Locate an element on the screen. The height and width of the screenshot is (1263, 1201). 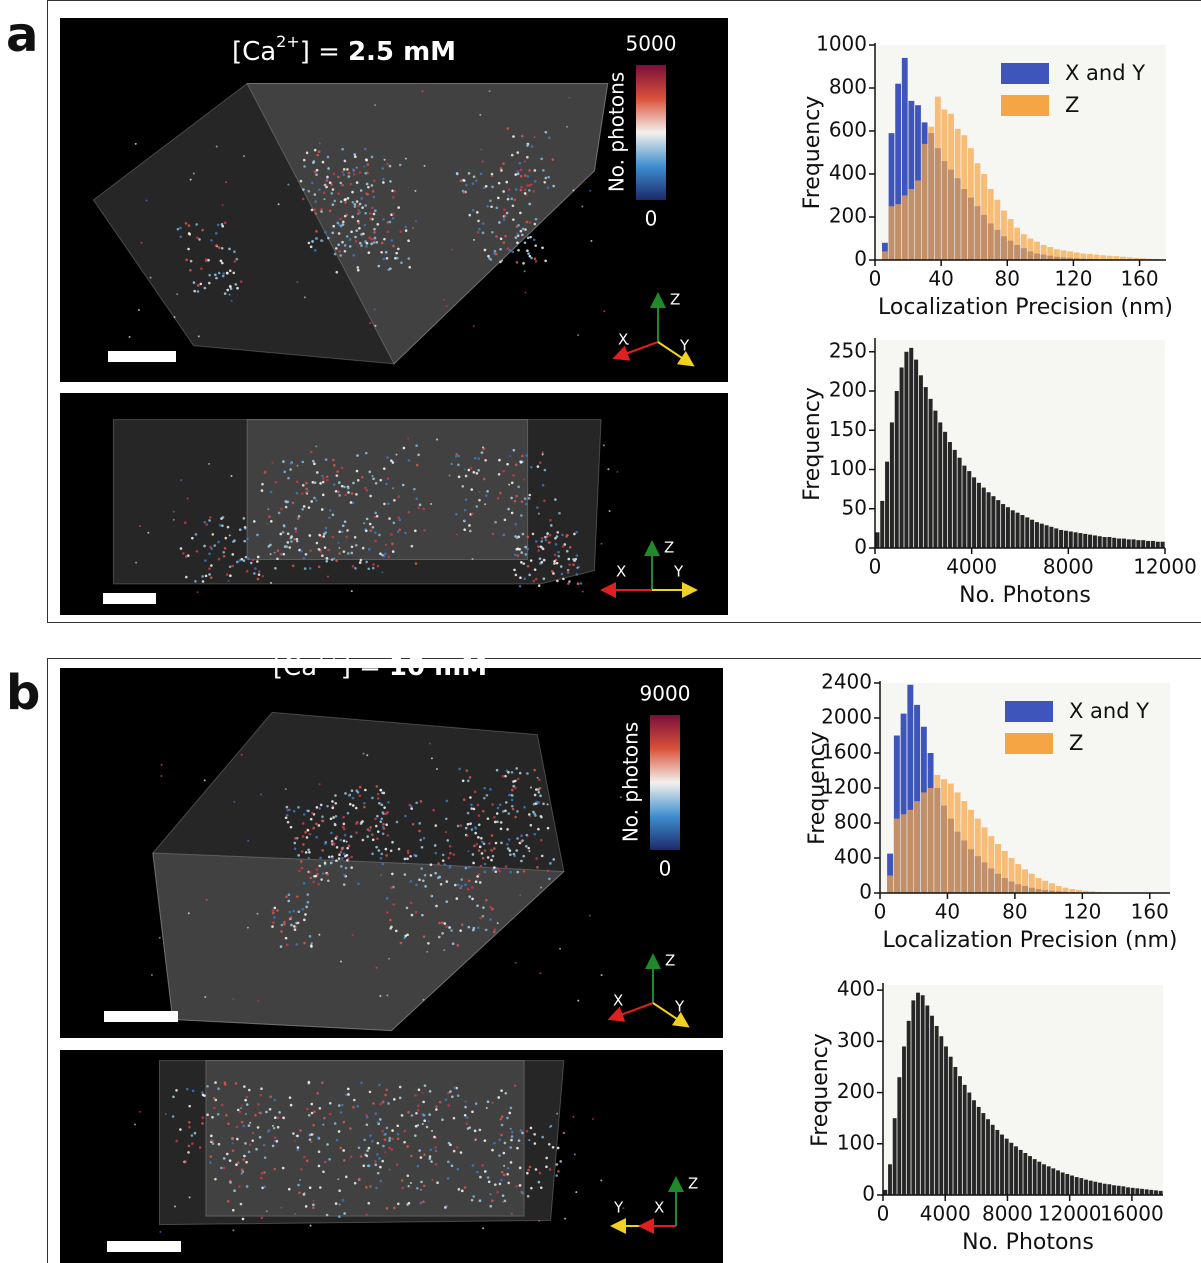
x-axis-label: No. Photons is located at coordinates (1028, 1242).